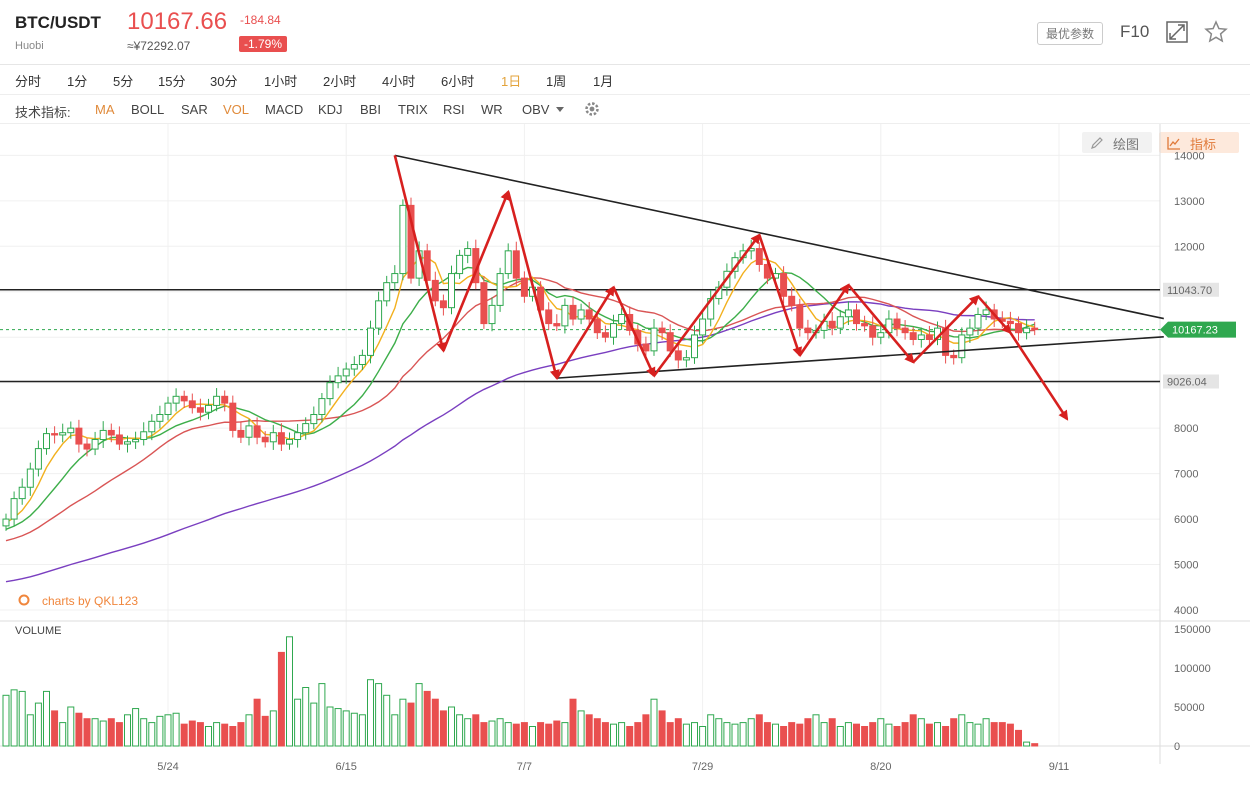 This screenshot has height=790, width=1250. I want to click on gear-icon, so click(592, 109).